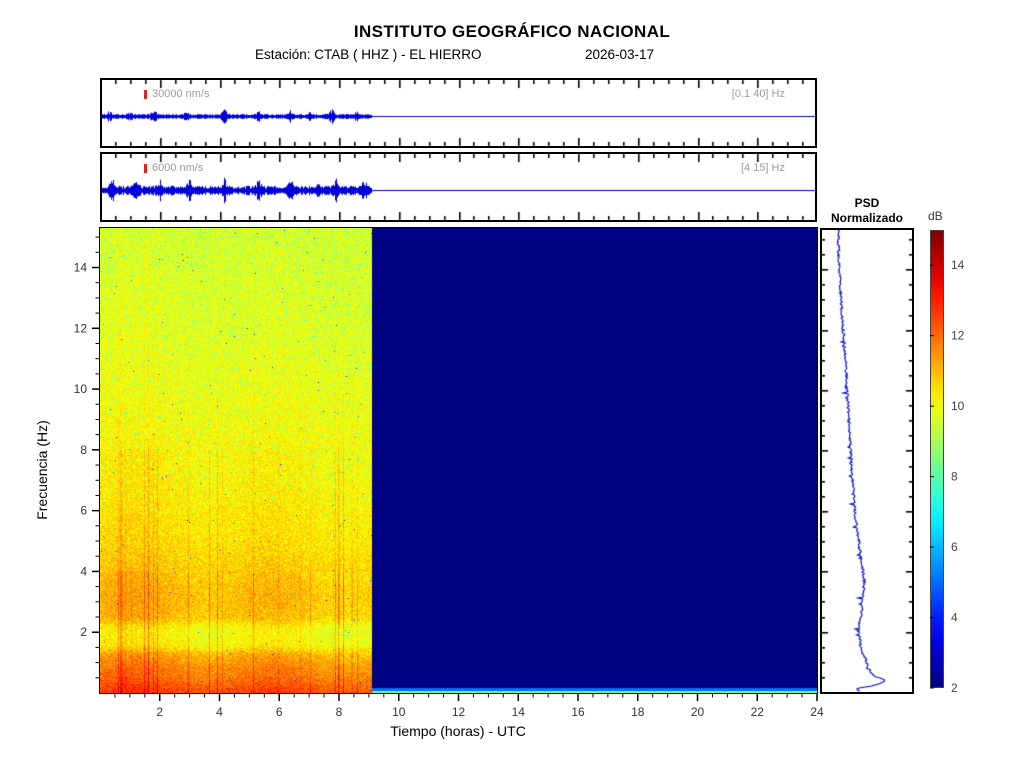  I want to click on psd-panel-title: PSD Normalizado, so click(867, 211).